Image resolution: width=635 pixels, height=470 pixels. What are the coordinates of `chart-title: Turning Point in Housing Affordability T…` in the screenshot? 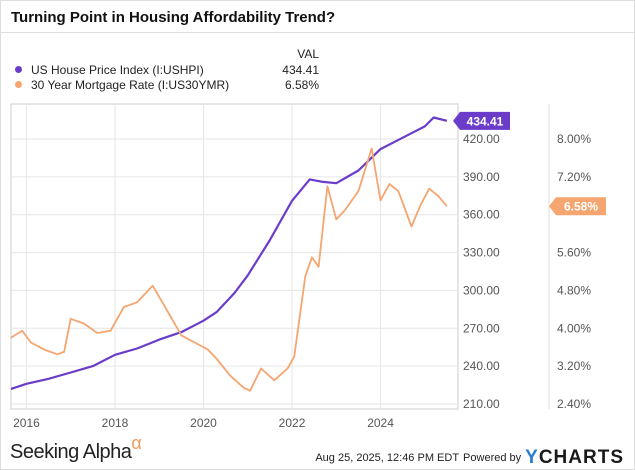 It's located at (173, 17).